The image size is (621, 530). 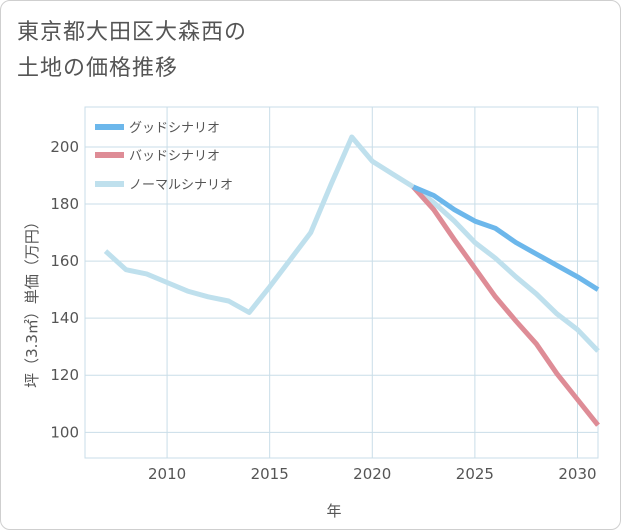 What do you see at coordinates (32, 301) in the screenshot?
I see `y-axis-label: 坪（3.3㎡）単価（万円）` at bounding box center [32, 301].